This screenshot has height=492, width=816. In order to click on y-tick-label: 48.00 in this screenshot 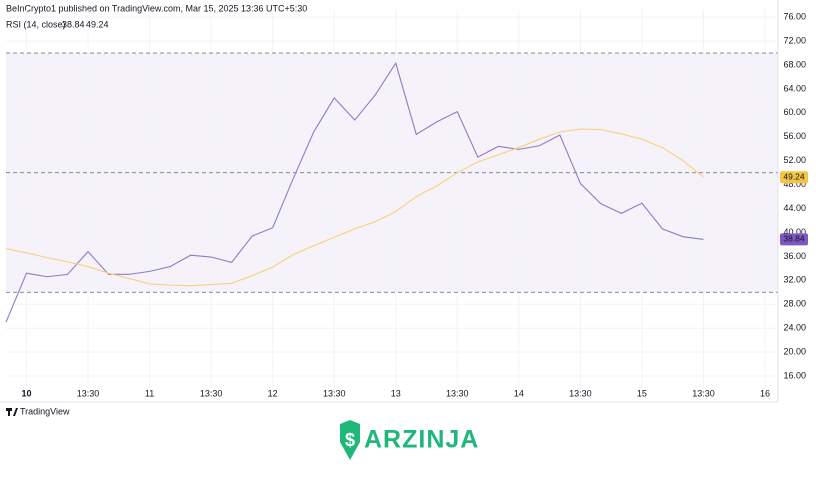, I will do `click(794, 184)`.